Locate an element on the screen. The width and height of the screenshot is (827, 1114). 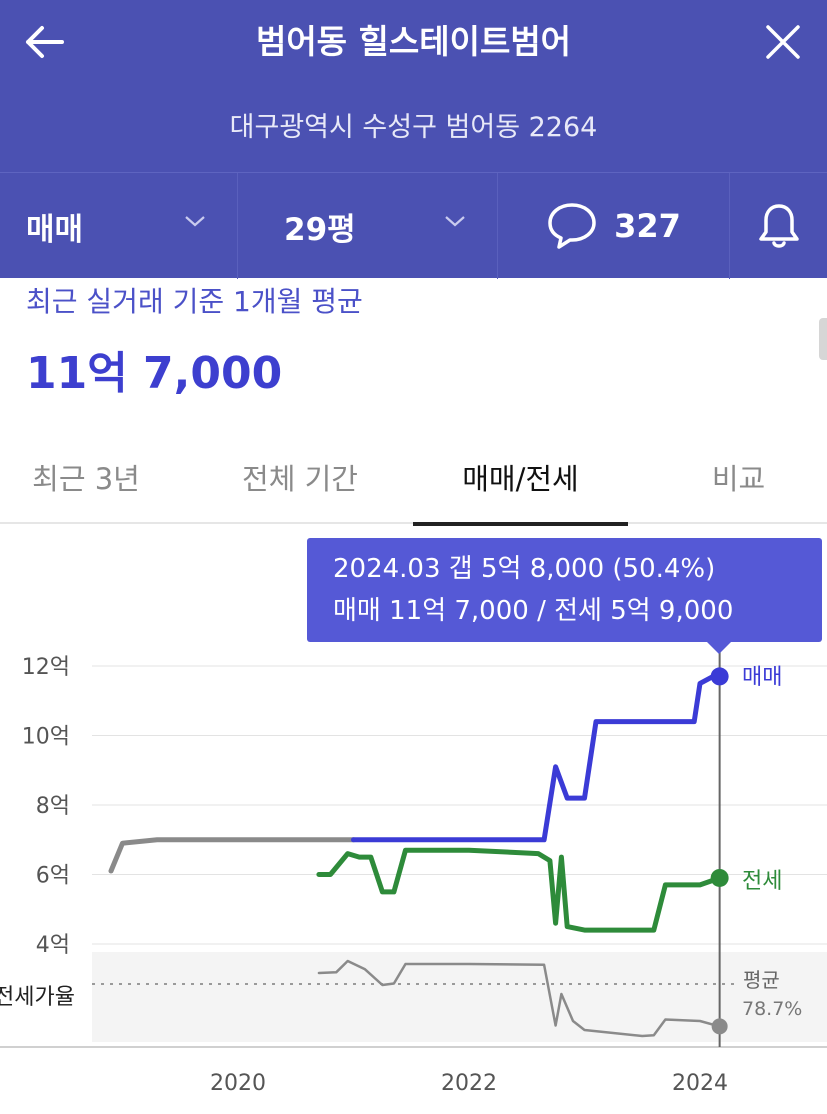
close-button is located at coordinates (783, 42).